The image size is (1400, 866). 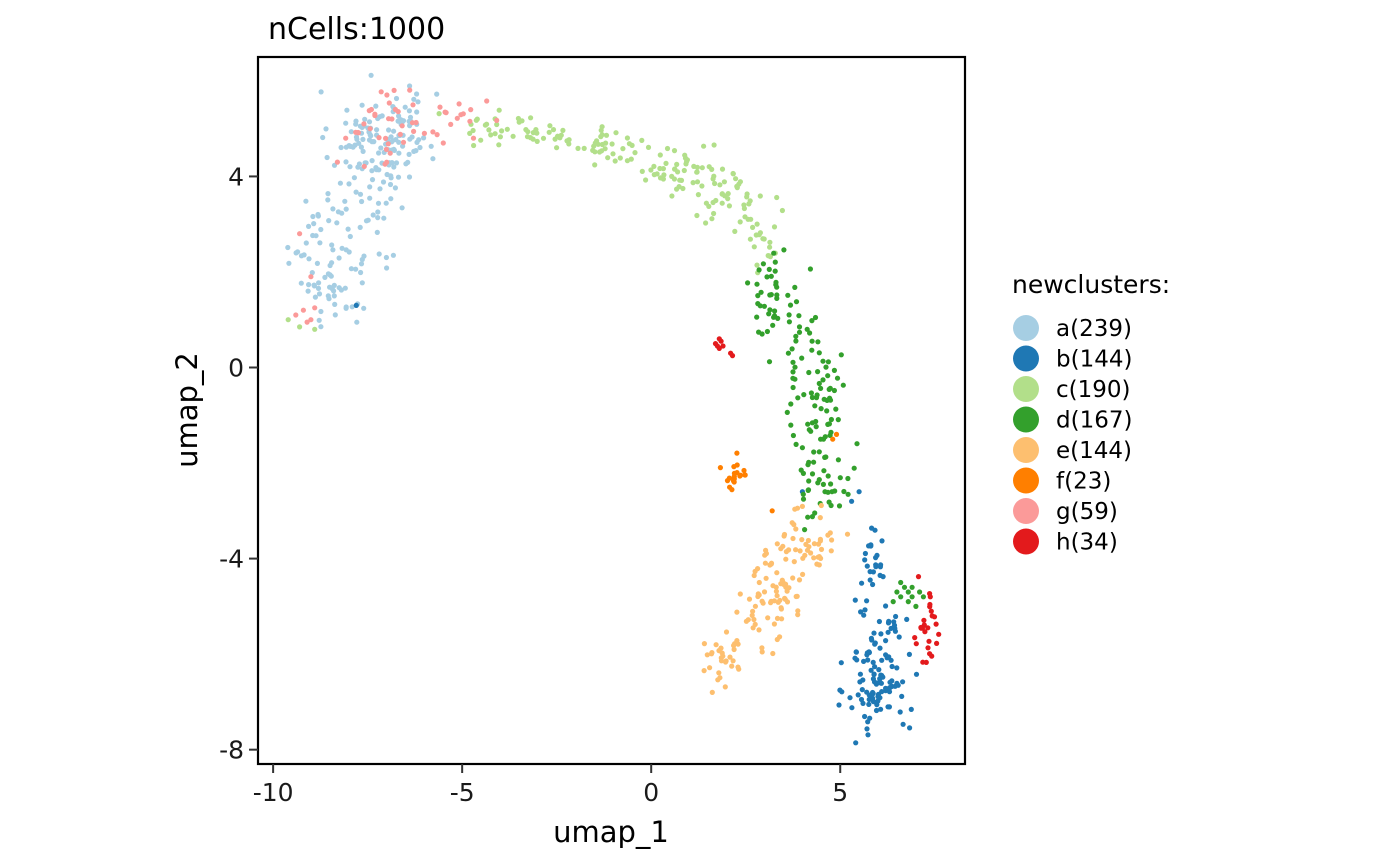 What do you see at coordinates (236, 368) in the screenshot?
I see `y-tick-label: 0` at bounding box center [236, 368].